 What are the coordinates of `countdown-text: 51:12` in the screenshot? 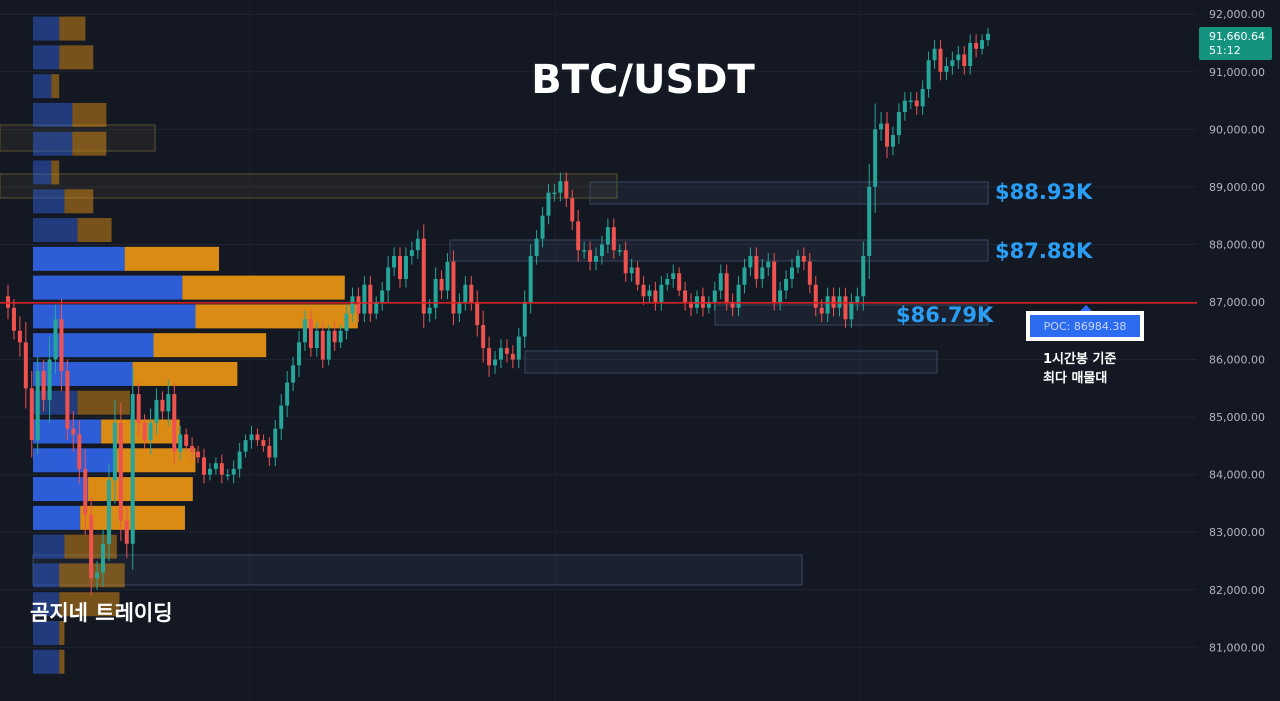 It's located at (1225, 50).